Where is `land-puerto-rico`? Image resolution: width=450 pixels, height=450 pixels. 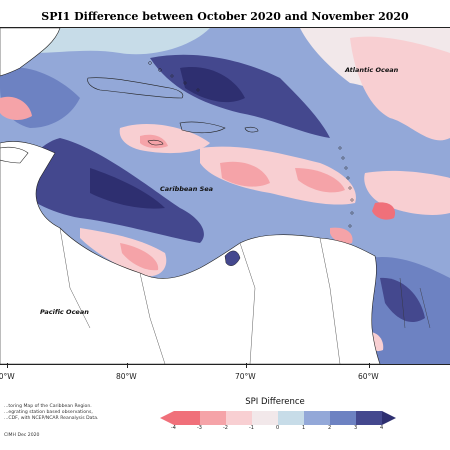 land-puerto-rico is located at coordinates (251, 129).